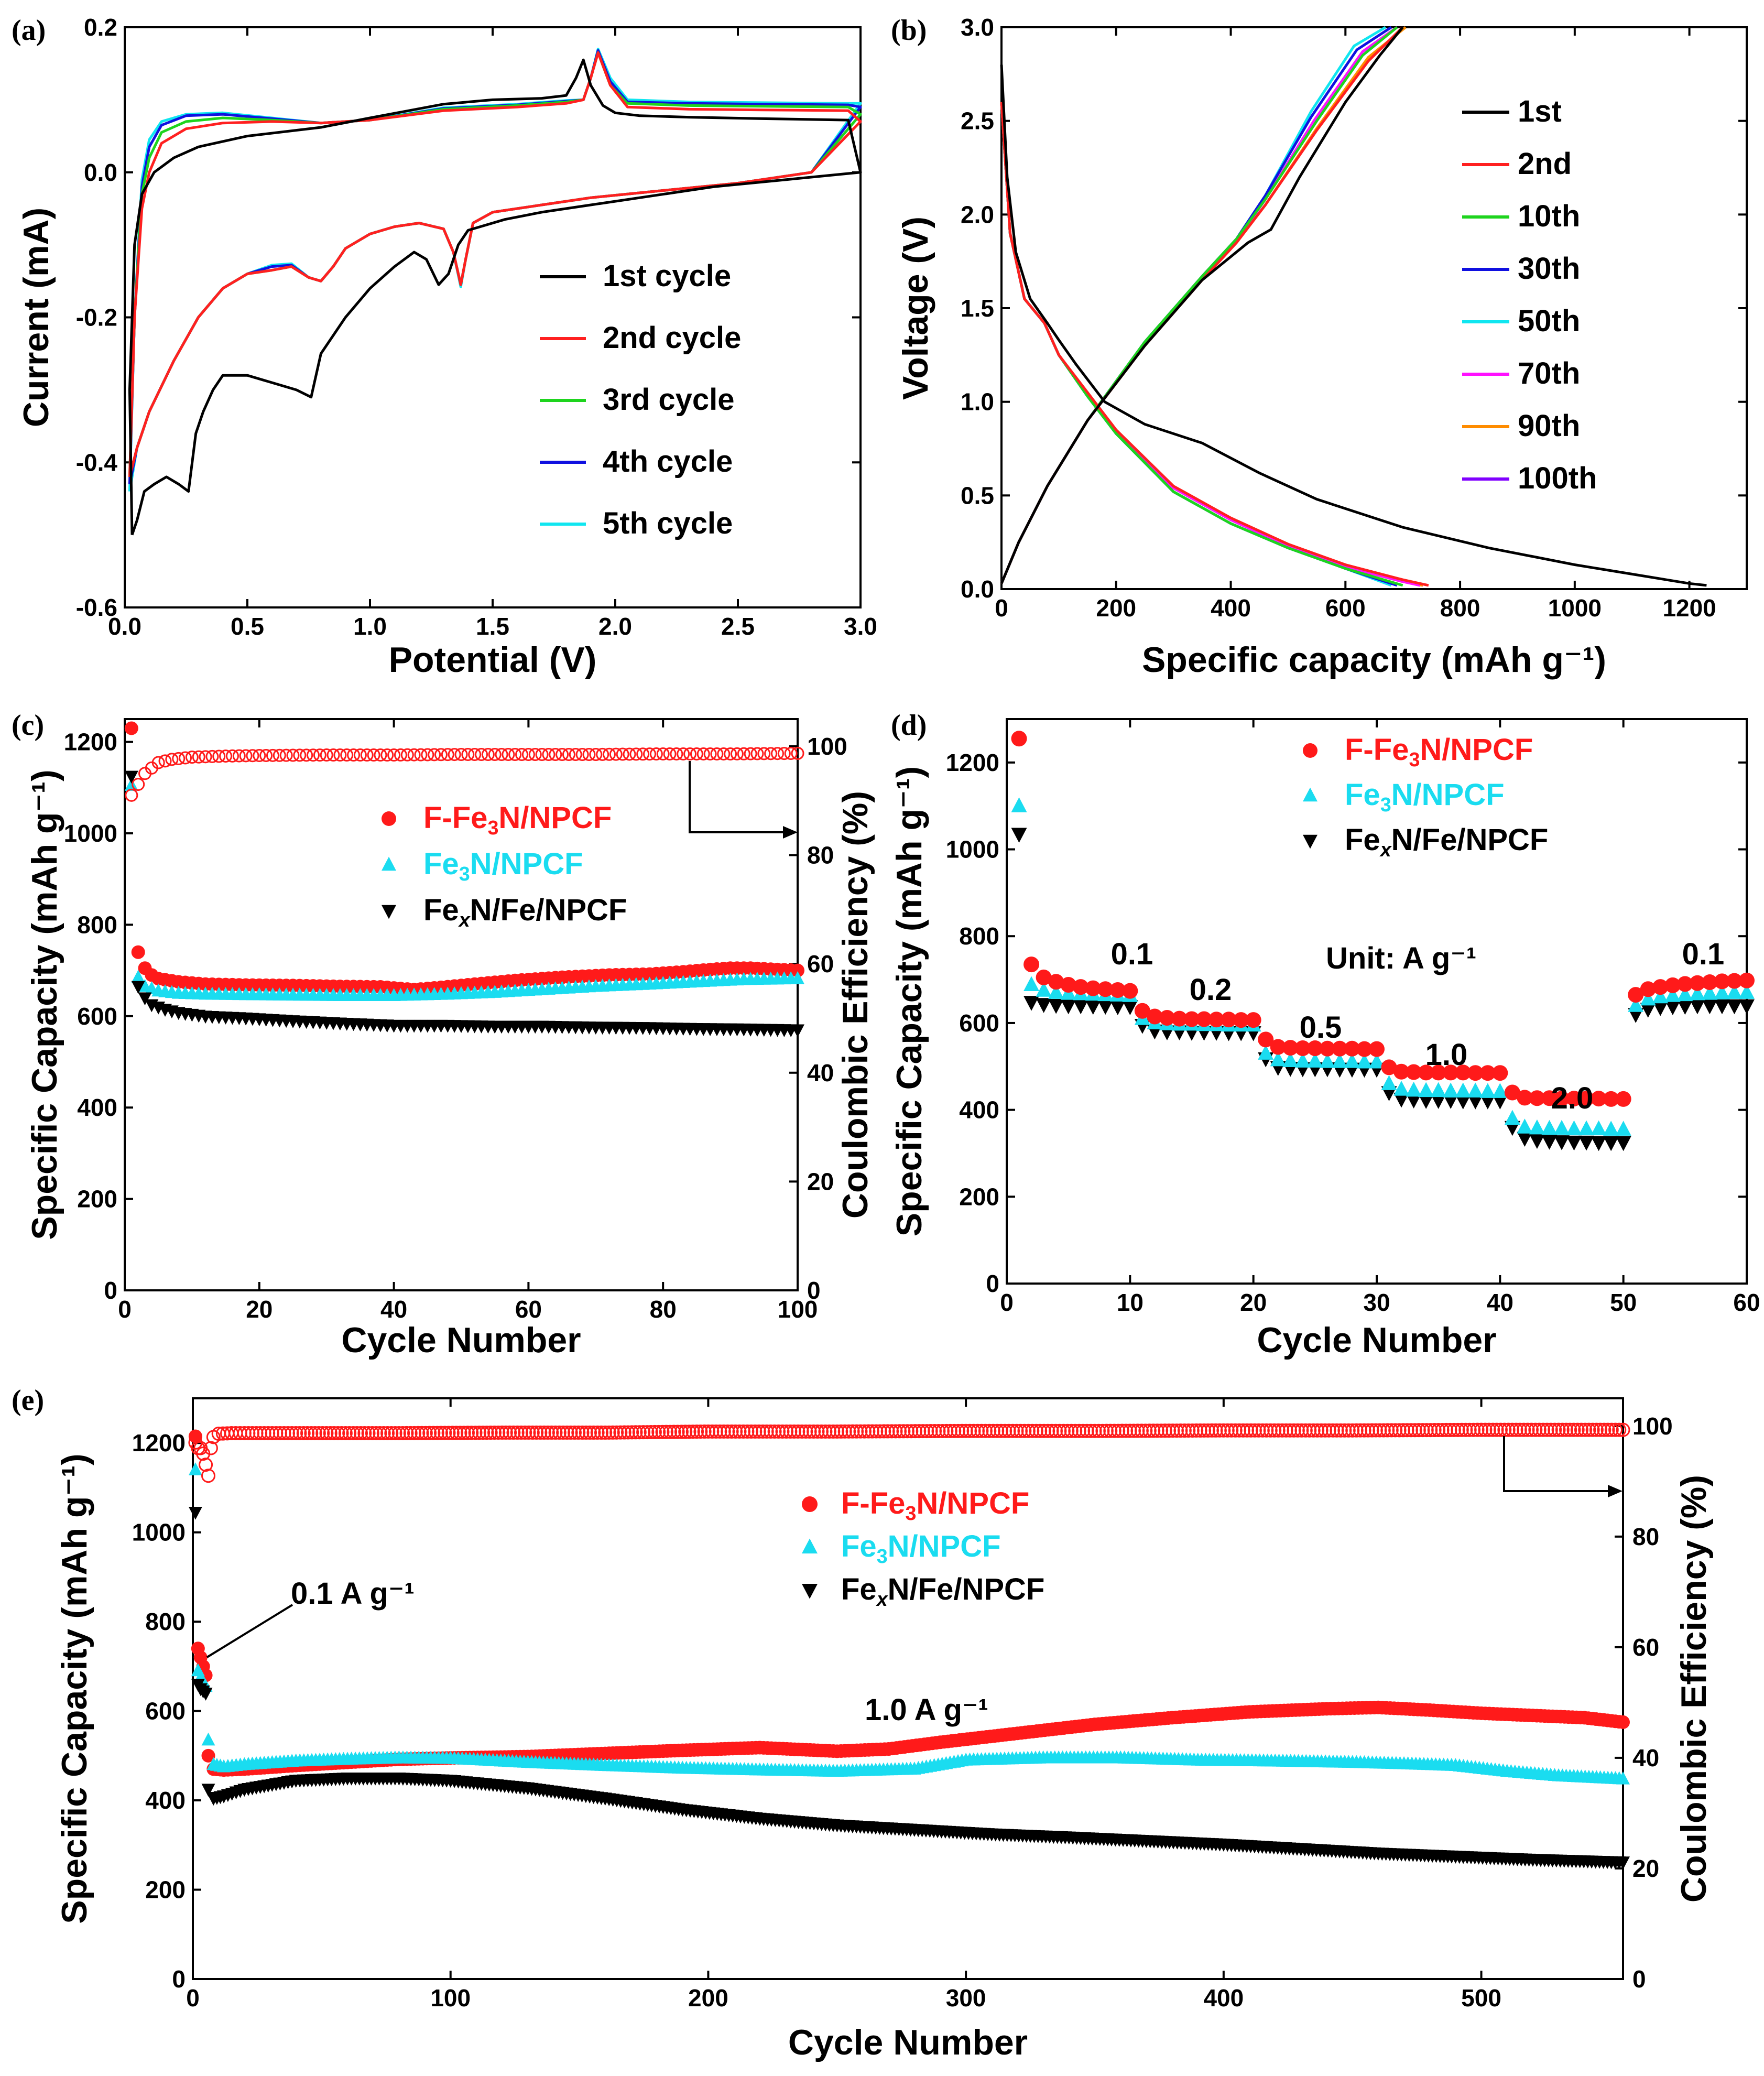 The width and height of the screenshot is (1764, 2076). What do you see at coordinates (1500, 1302) in the screenshot?
I see `x-tick-label: 40` at bounding box center [1500, 1302].